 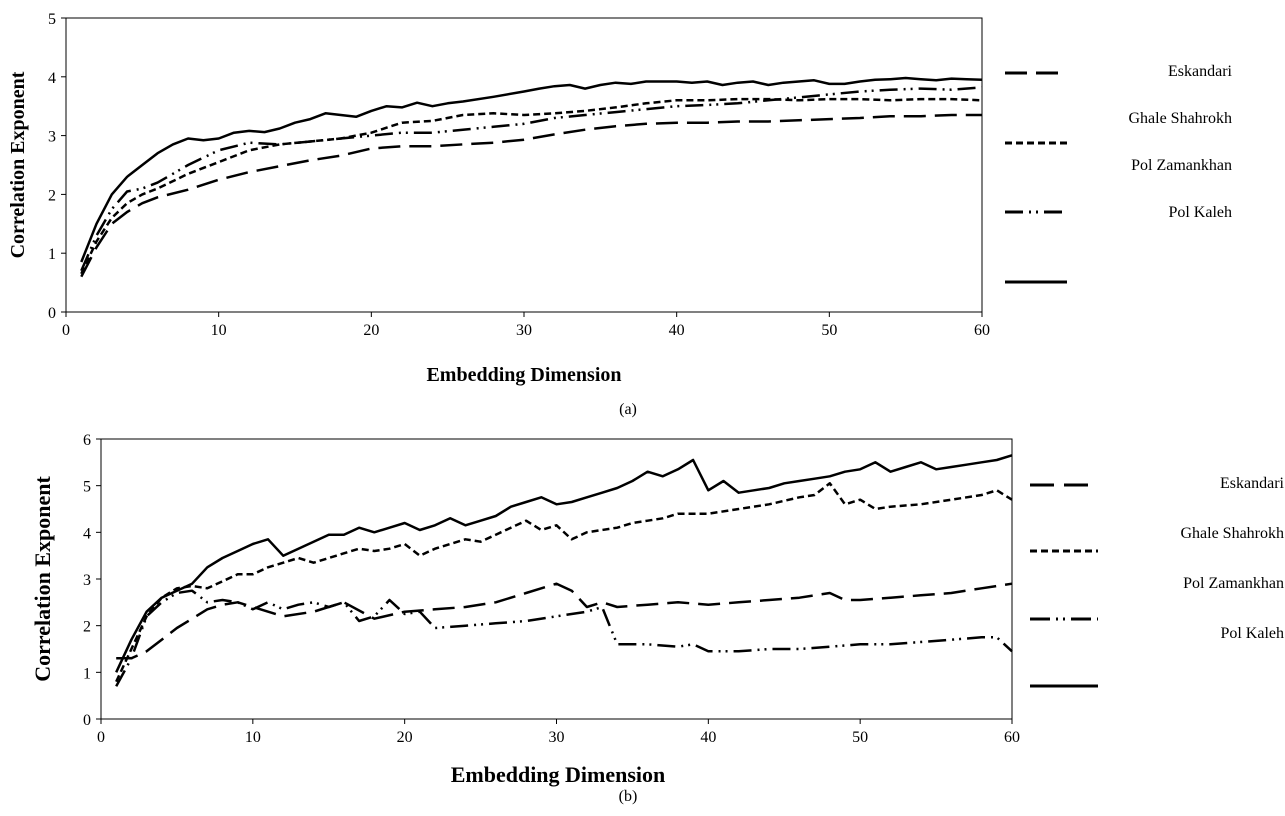 What do you see at coordinates (52, 137) in the screenshot?
I see `chart-a-y-tick-label: 3` at bounding box center [52, 137].